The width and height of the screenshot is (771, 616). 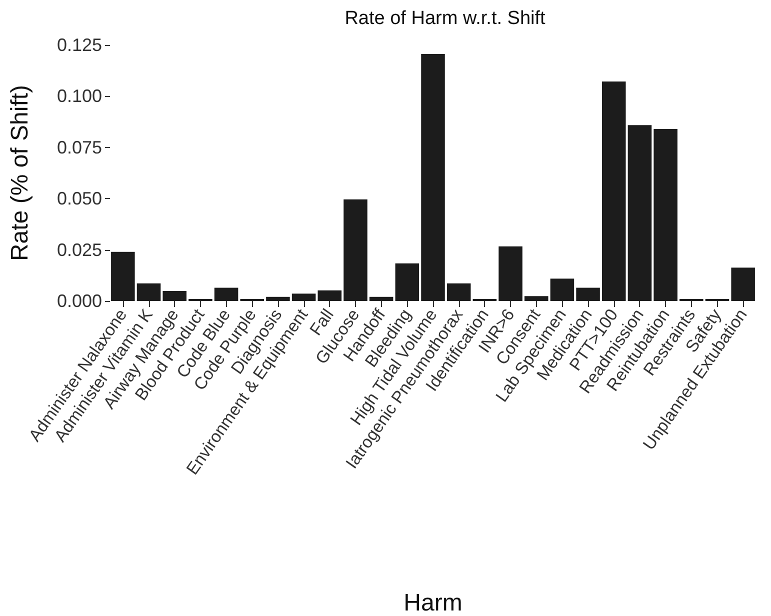 I want to click on y-tick-label: 0.075, so click(x=79, y=147).